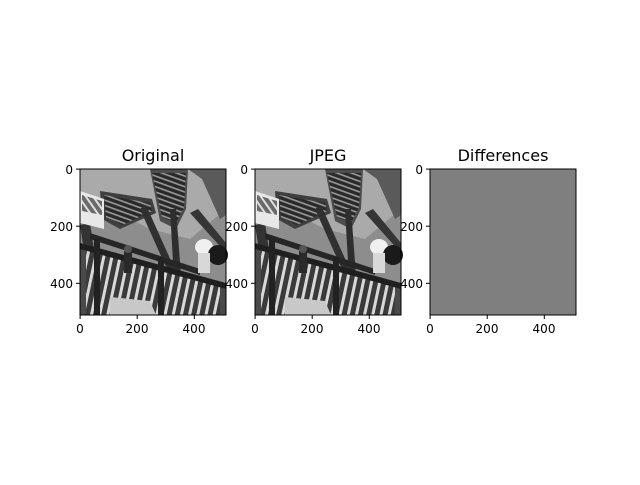 The height and width of the screenshot is (485, 640). What do you see at coordinates (329, 242) in the screenshot?
I see `image-jpeg` at bounding box center [329, 242].